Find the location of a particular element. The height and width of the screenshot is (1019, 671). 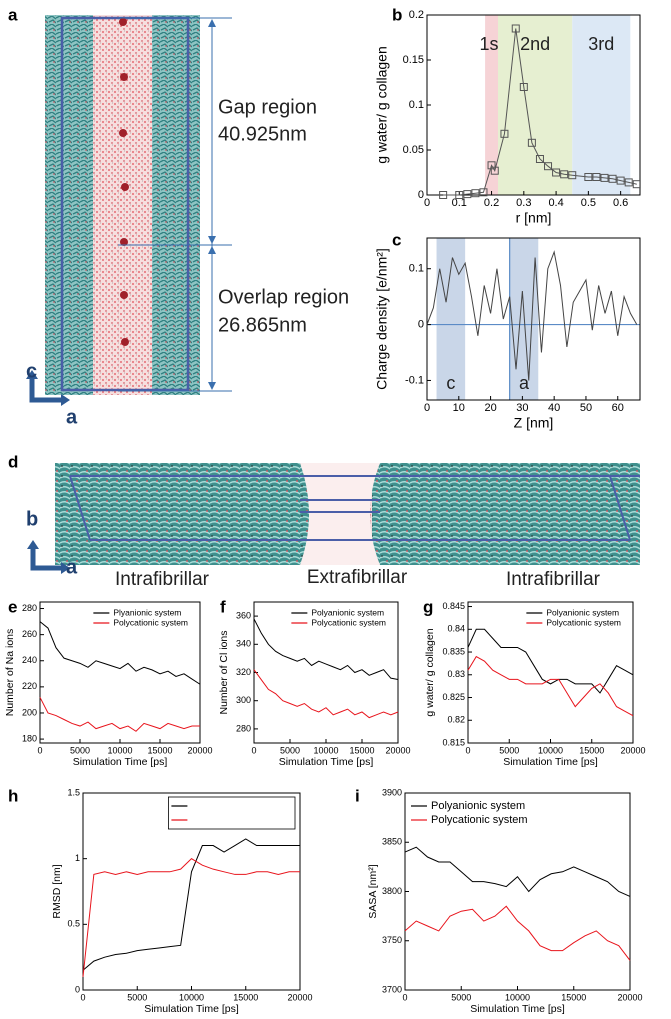

plot-frame is located at coordinates (533, 319).